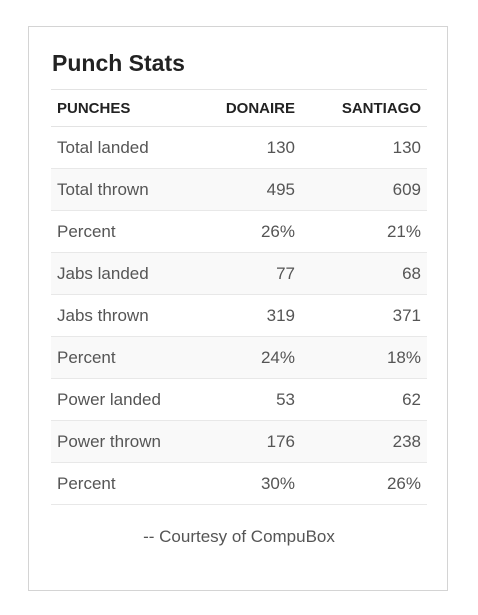 This screenshot has width=478, height=615. I want to click on santiago-value: 130, so click(364, 147).